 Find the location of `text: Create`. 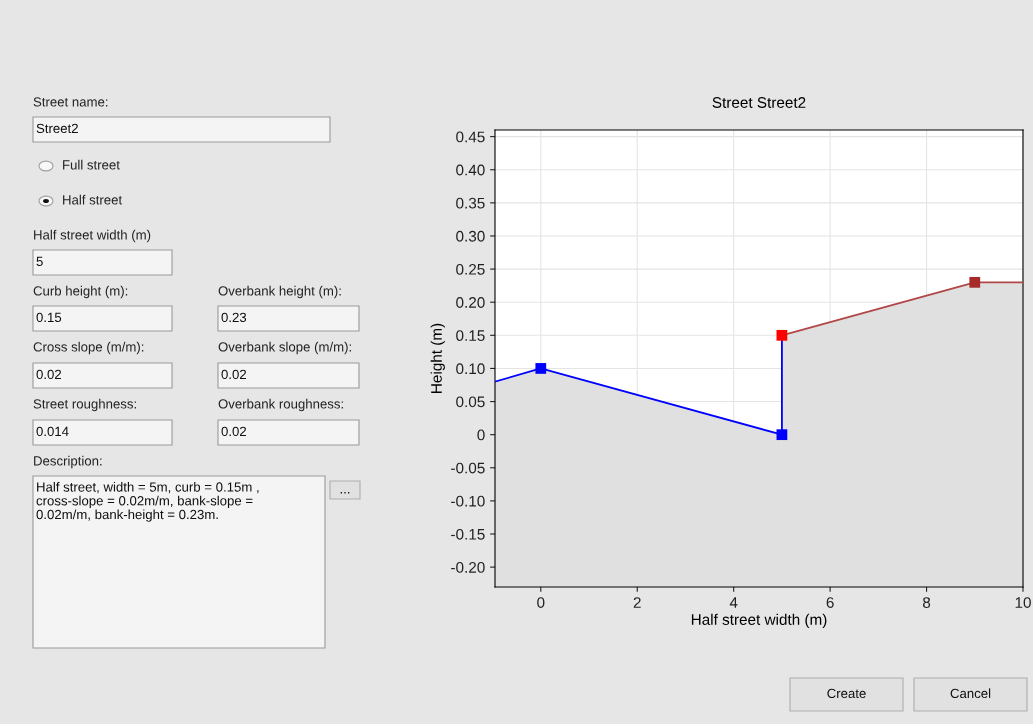

text: Create is located at coordinates (846, 693).